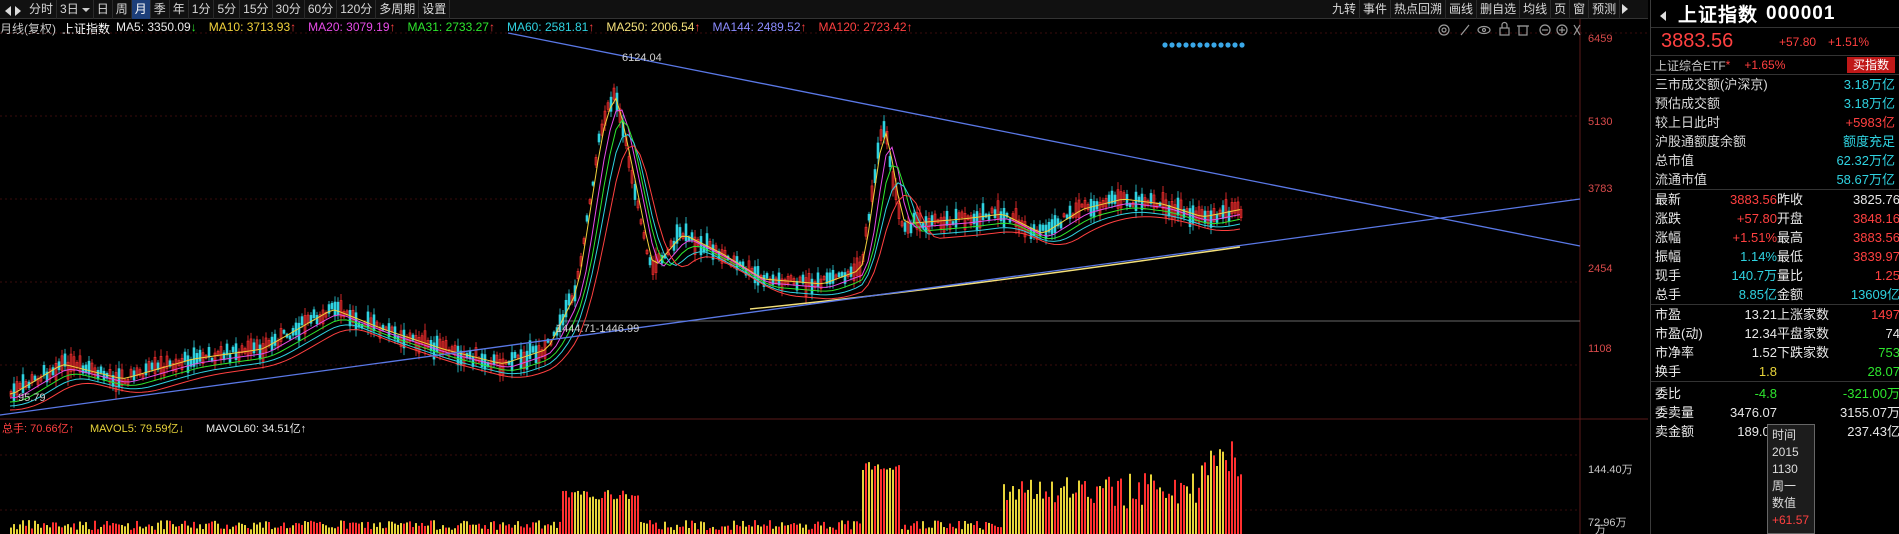 The height and width of the screenshot is (534, 1899). I want to click on event-markers, so click(1203, 45).